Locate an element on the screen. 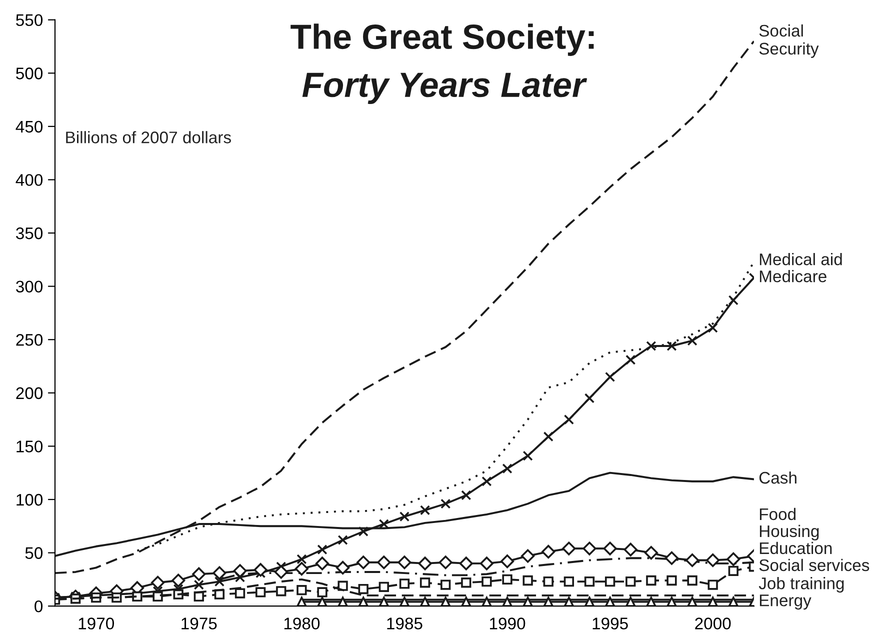  y-tick-label: 200 is located at coordinates (29, 393).